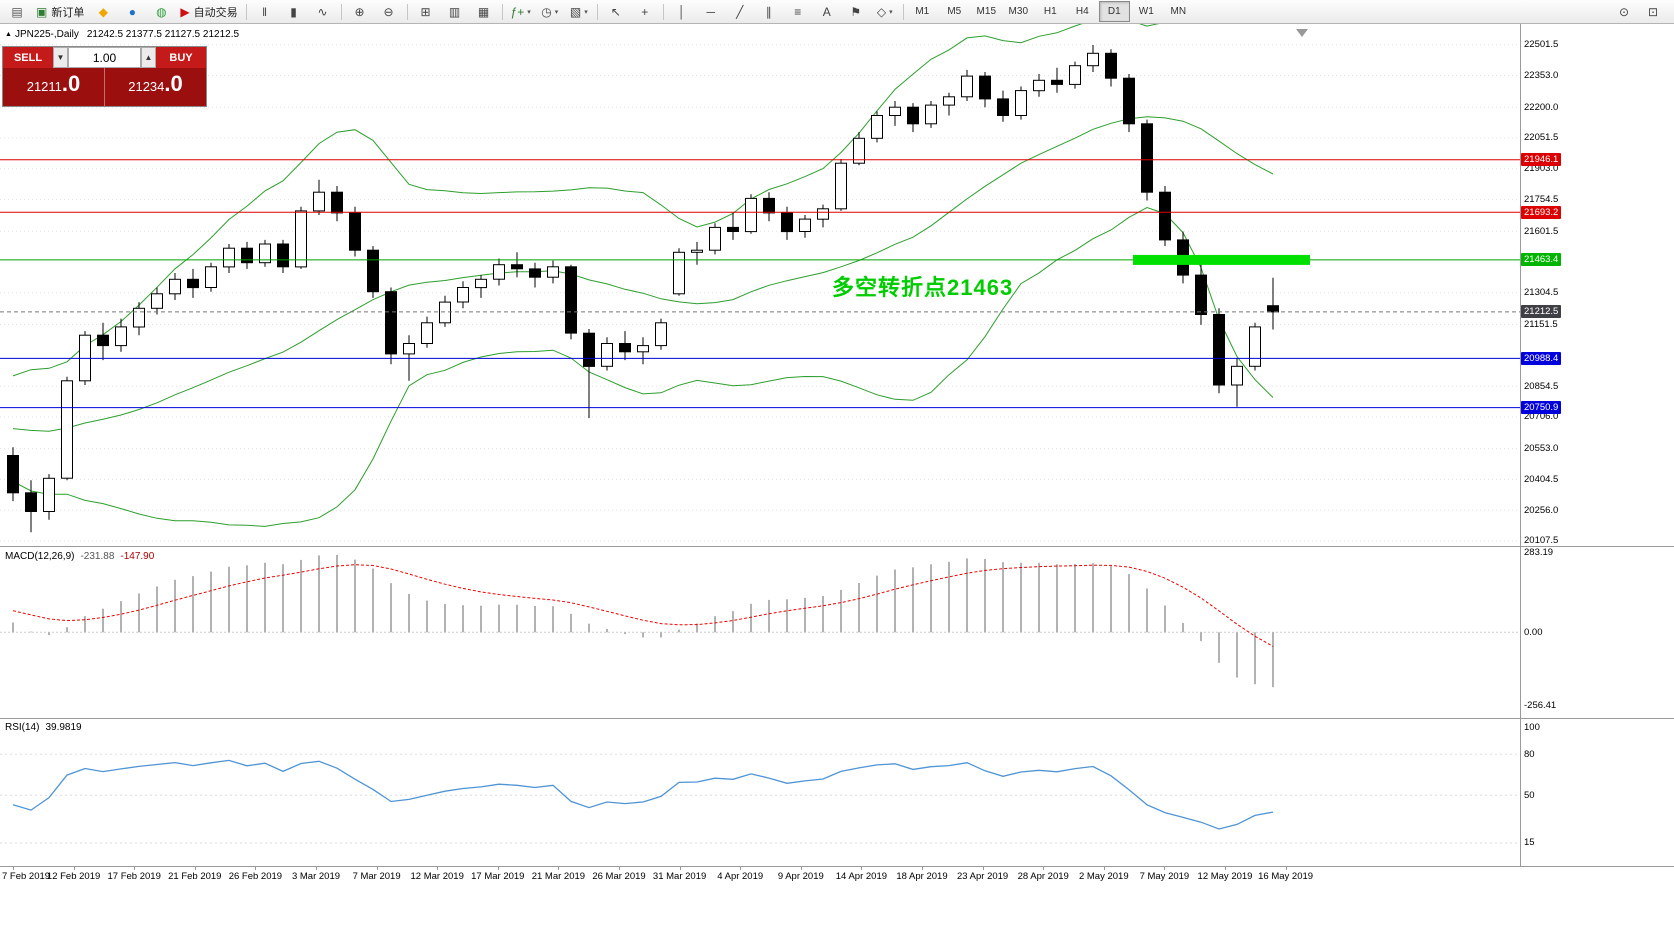  Describe the element at coordinates (484, 12) in the screenshot. I see `arrange-windows-button: ▦` at that location.